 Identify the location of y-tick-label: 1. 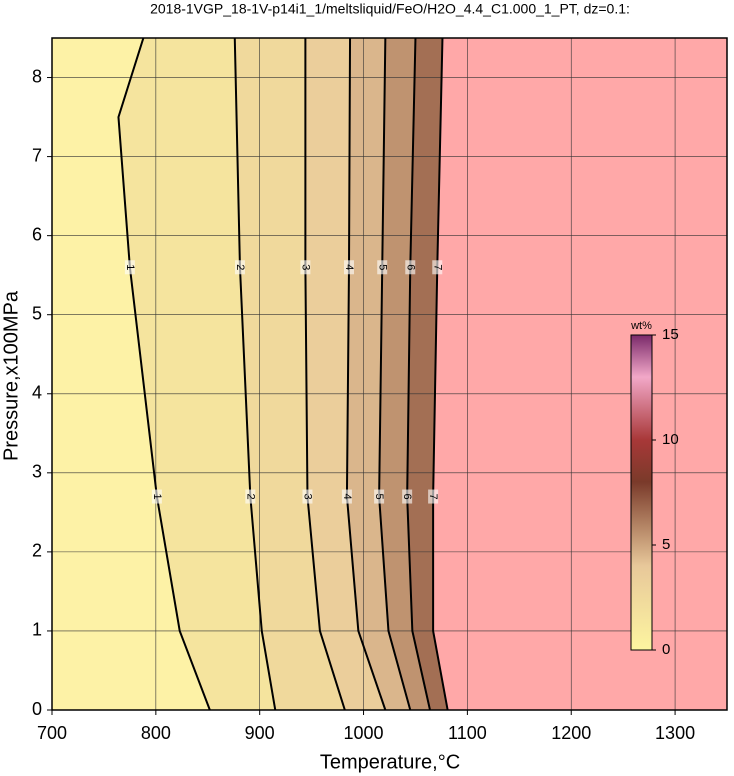
(37, 630).